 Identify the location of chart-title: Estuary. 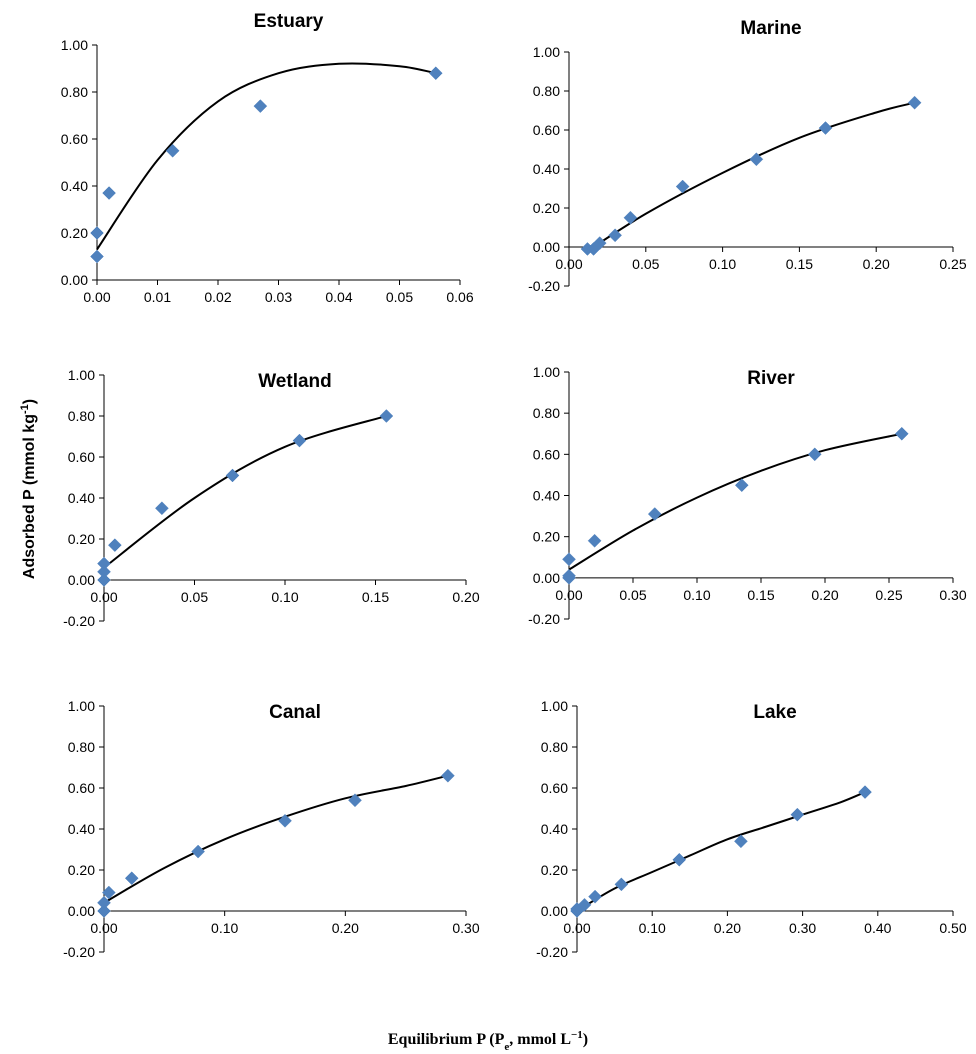
(289, 21).